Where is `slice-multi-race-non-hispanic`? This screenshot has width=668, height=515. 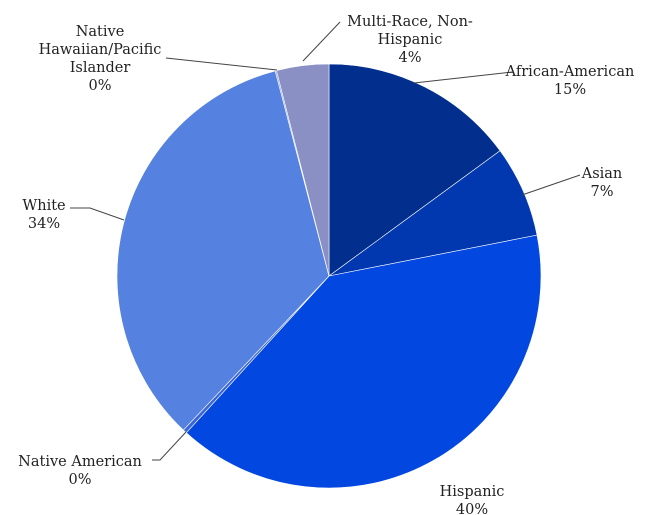
slice-multi-race-non-hispanic is located at coordinates (303, 170).